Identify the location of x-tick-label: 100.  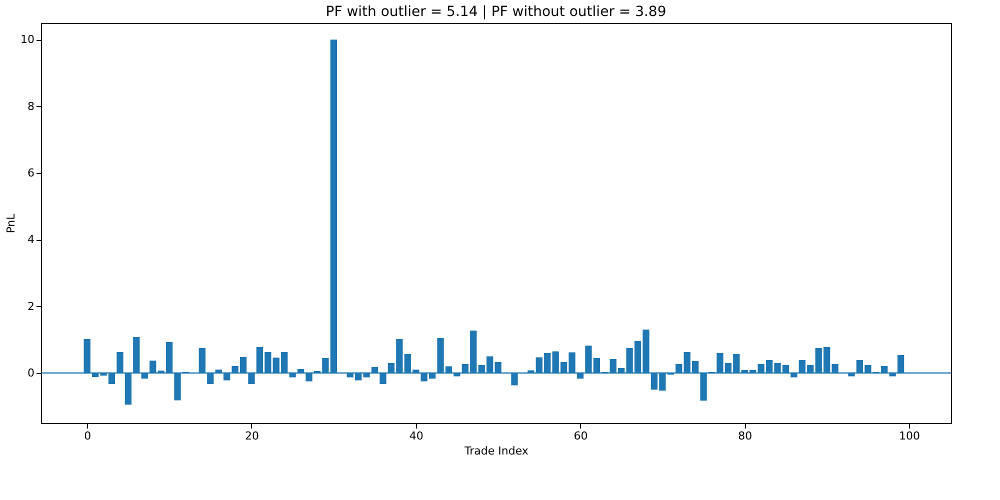
(909, 436).